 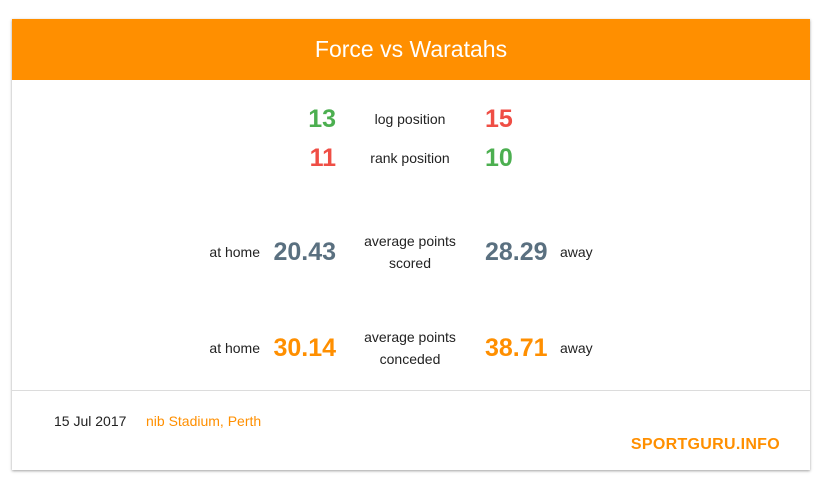 What do you see at coordinates (705, 444) in the screenshot?
I see `brand-link: SPORTGURU.INFO` at bounding box center [705, 444].